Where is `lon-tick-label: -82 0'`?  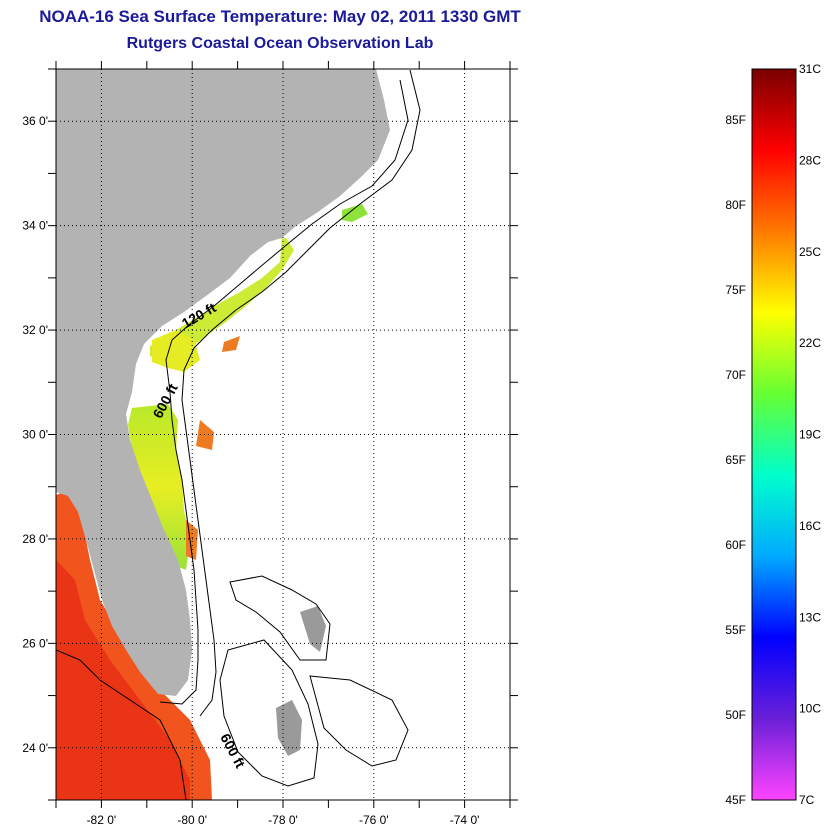 lon-tick-label: -82 0' is located at coordinates (102, 820).